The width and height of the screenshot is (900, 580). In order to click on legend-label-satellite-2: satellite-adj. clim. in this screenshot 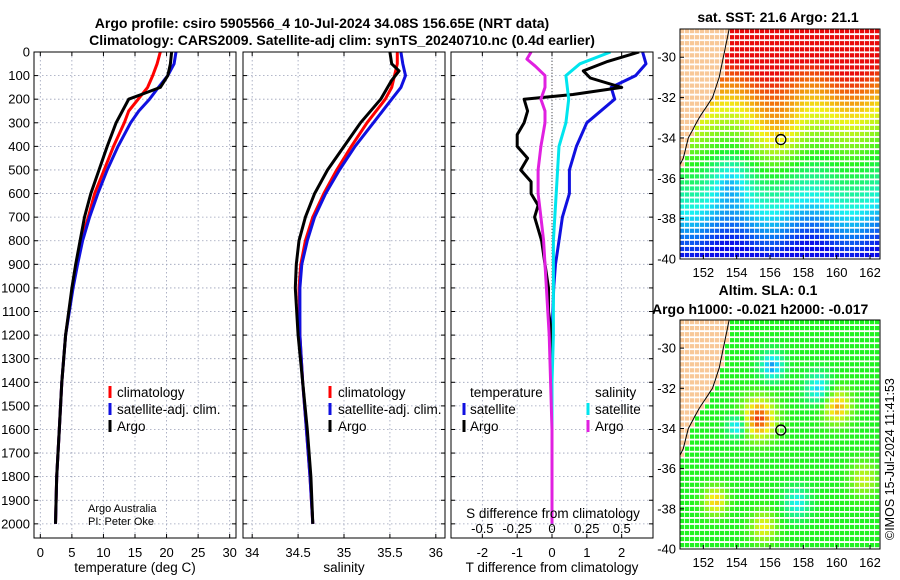, I will do `click(390, 409)`.